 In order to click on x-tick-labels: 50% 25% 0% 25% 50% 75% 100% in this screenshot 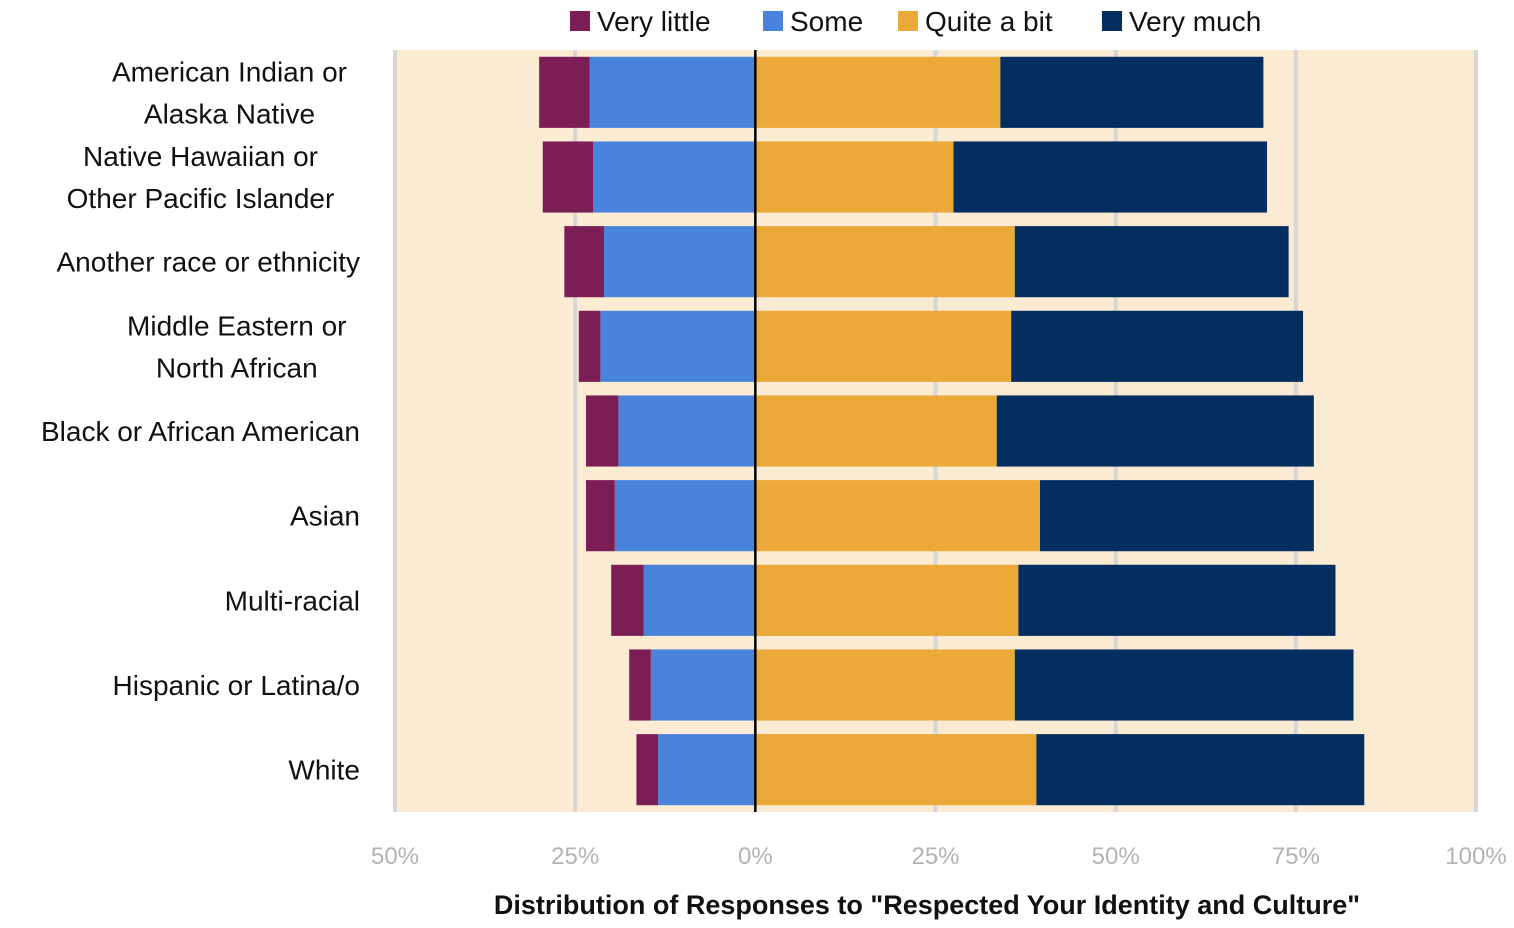, I will do `click(939, 856)`.